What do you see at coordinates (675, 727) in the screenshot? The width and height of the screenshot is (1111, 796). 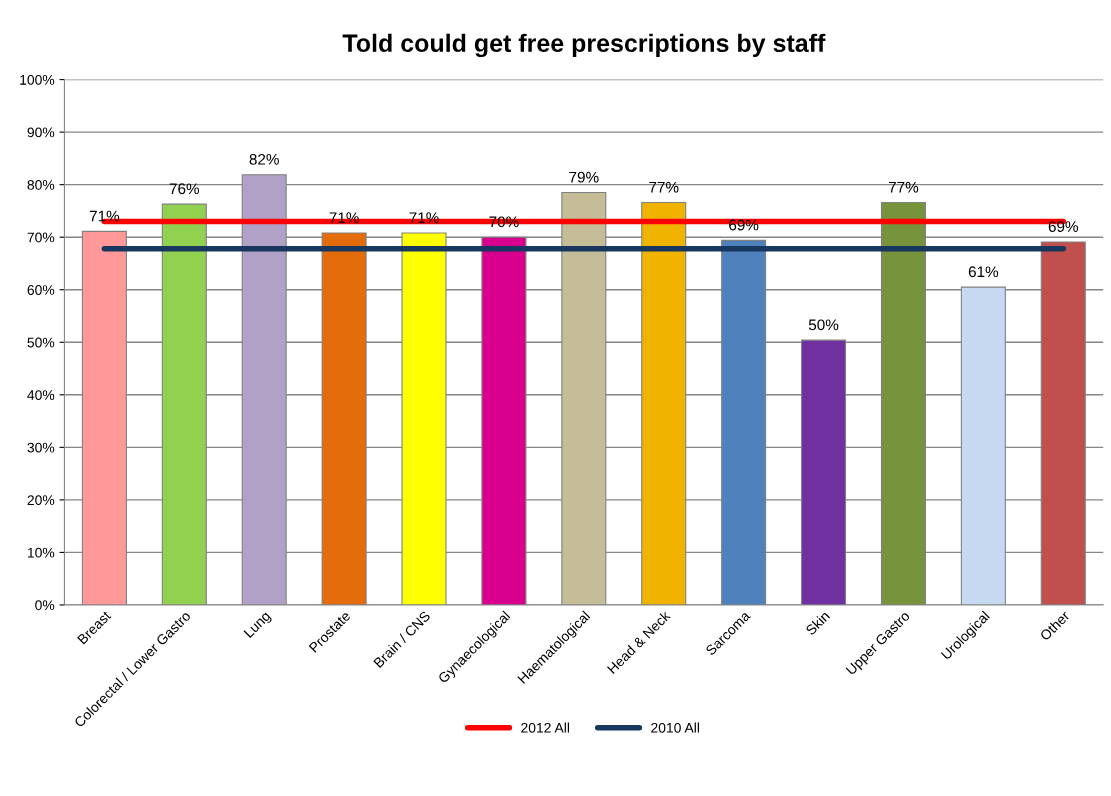 I see `legend-label: 2010 All` at bounding box center [675, 727].